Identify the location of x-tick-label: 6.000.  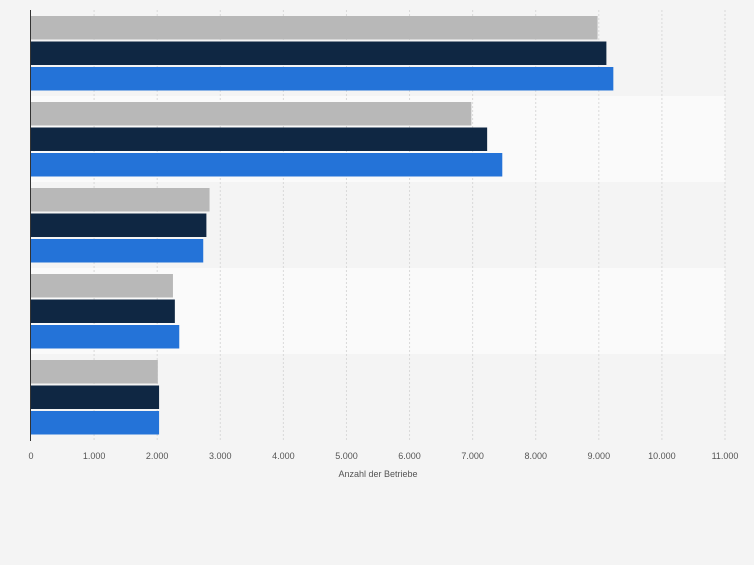
(409, 456).